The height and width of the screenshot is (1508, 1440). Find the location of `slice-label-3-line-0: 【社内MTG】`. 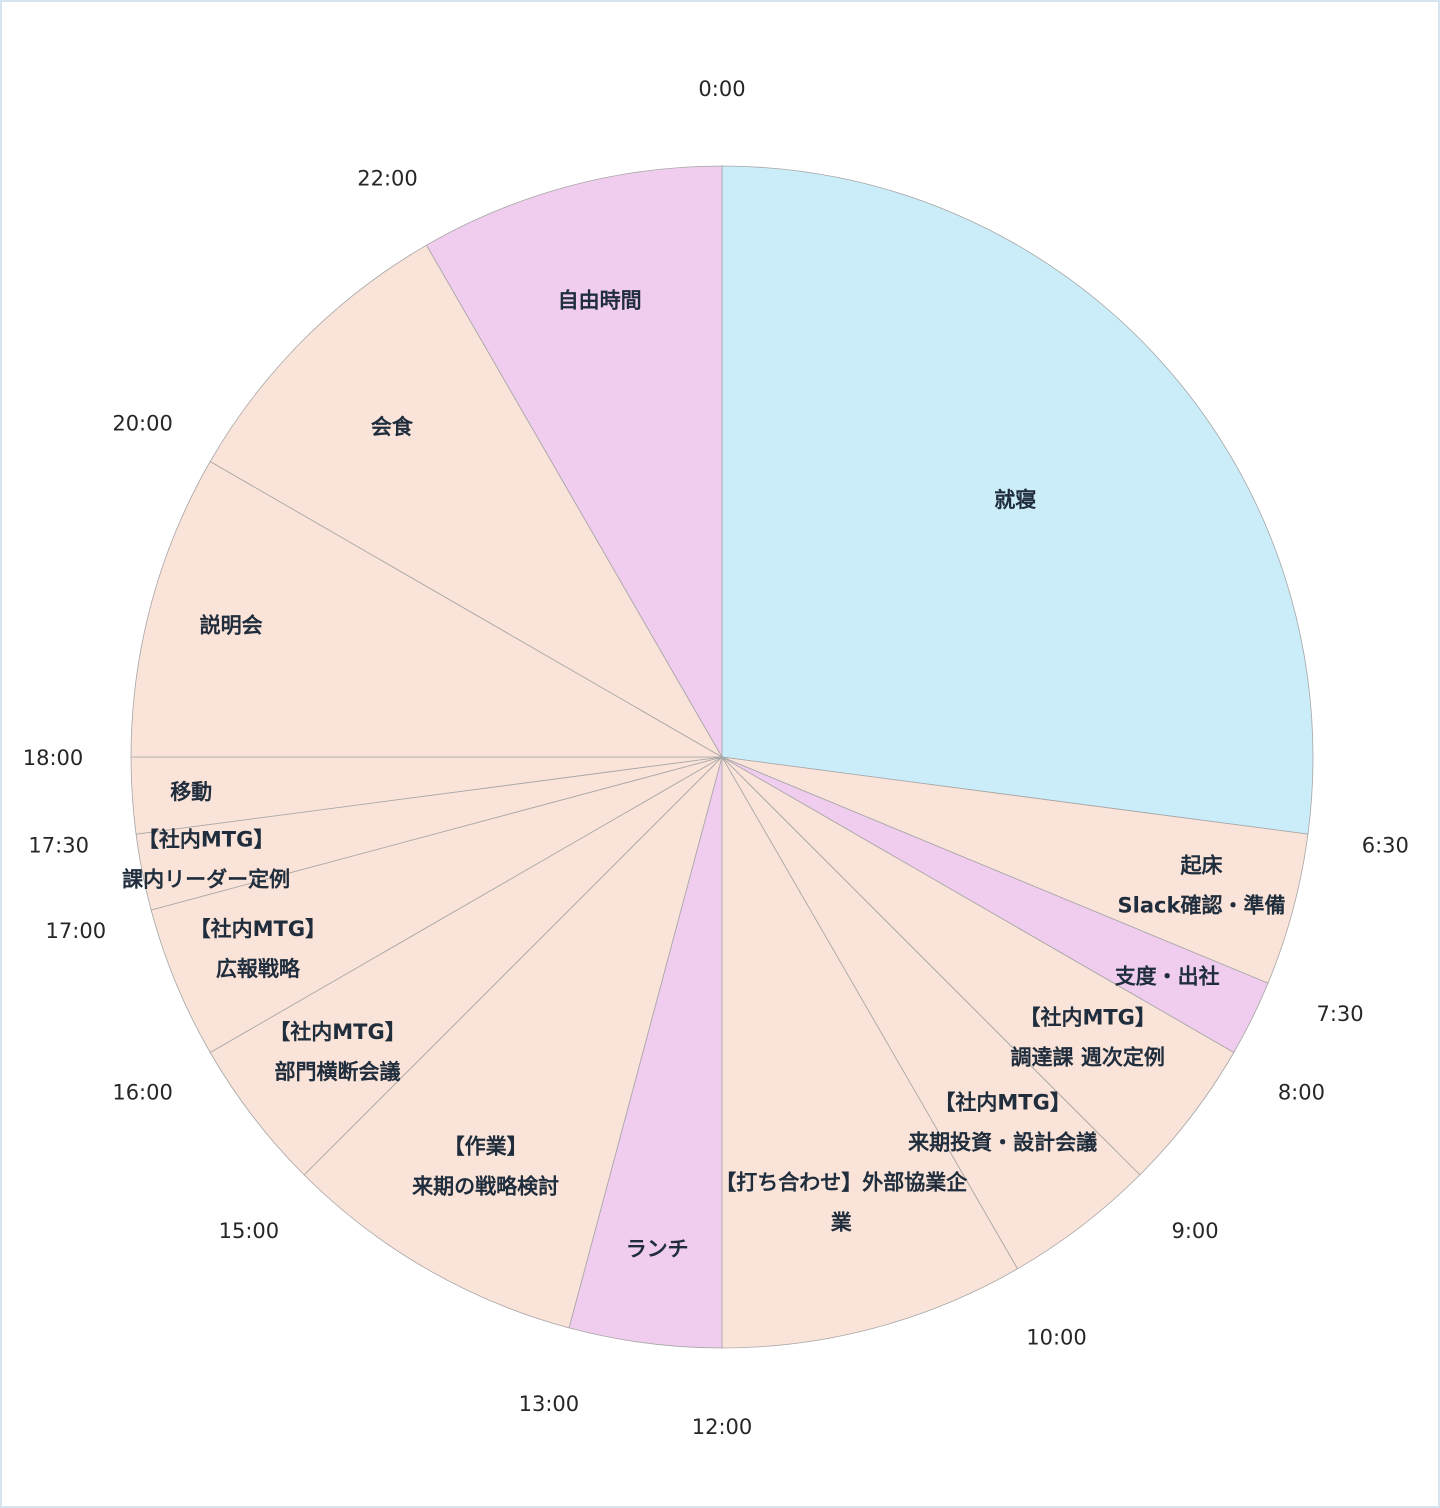

slice-label-3-line-0: 【社内MTG】 is located at coordinates (1087, 1018).